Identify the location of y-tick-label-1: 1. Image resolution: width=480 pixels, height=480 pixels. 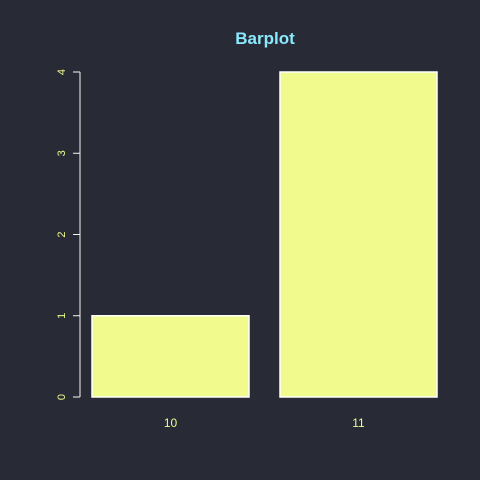
(62, 316).